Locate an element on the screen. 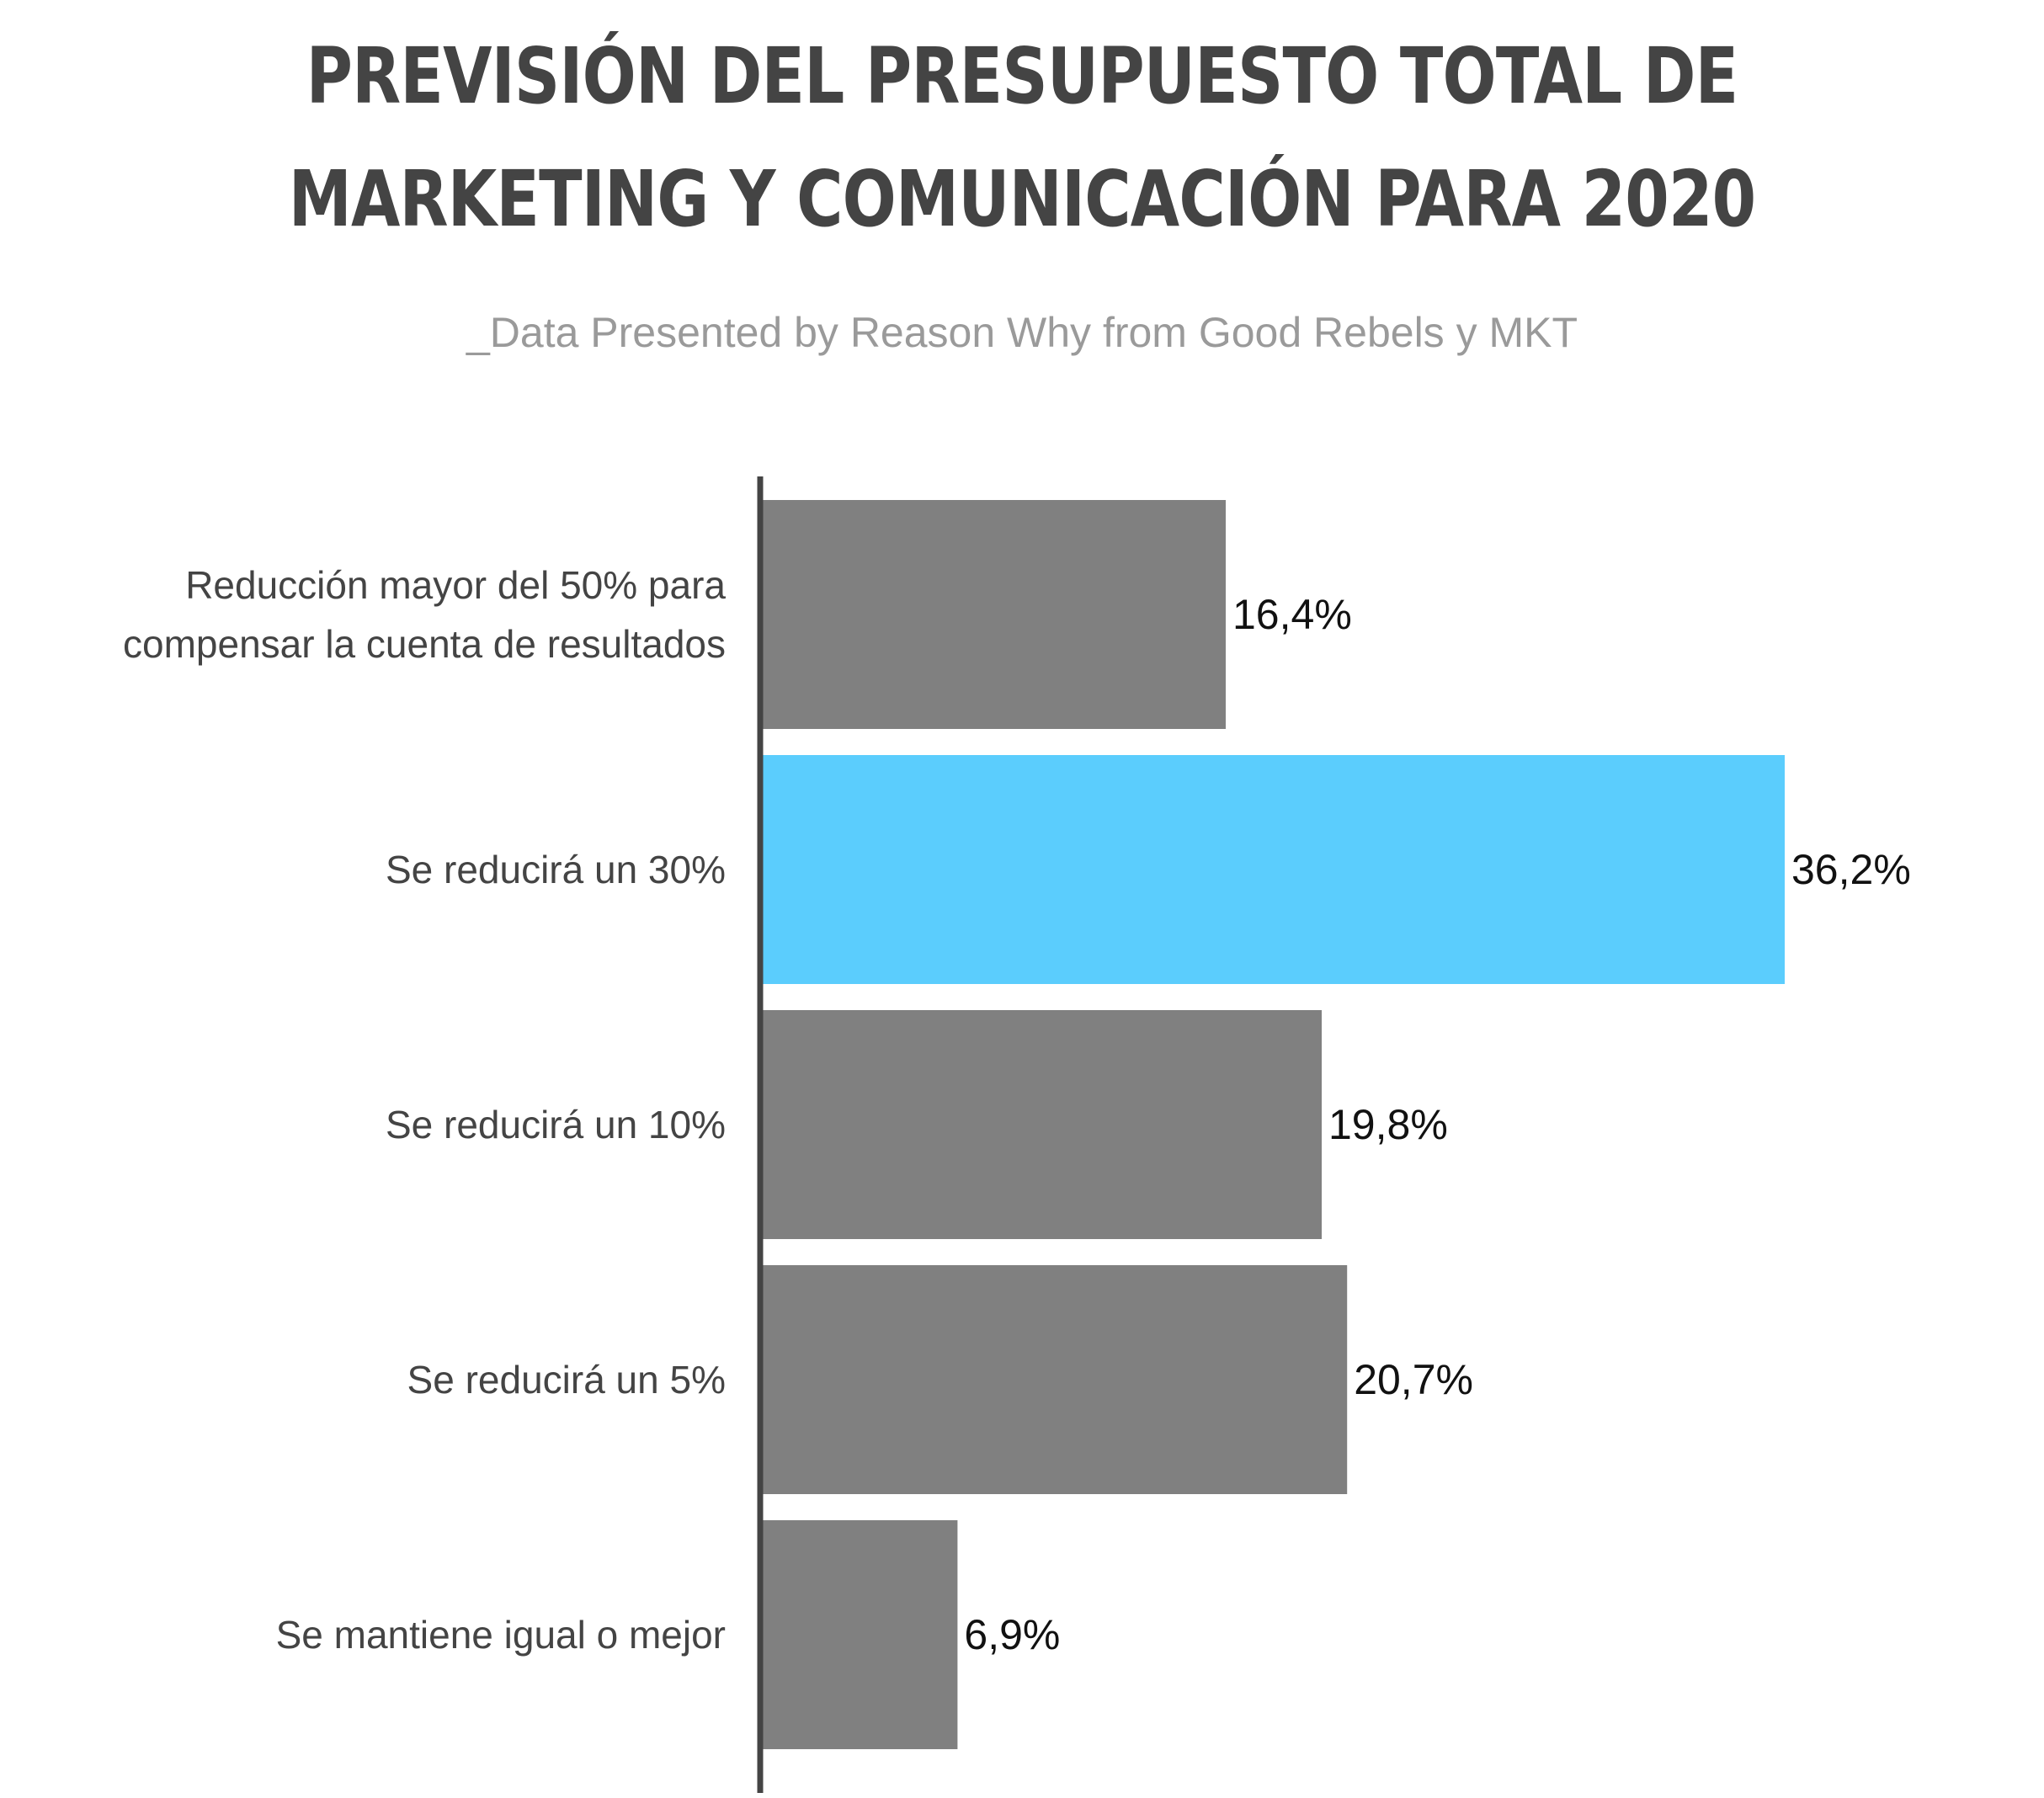 The image size is (2044, 1798). value-label-4: 20,7% is located at coordinates (1413, 1379).